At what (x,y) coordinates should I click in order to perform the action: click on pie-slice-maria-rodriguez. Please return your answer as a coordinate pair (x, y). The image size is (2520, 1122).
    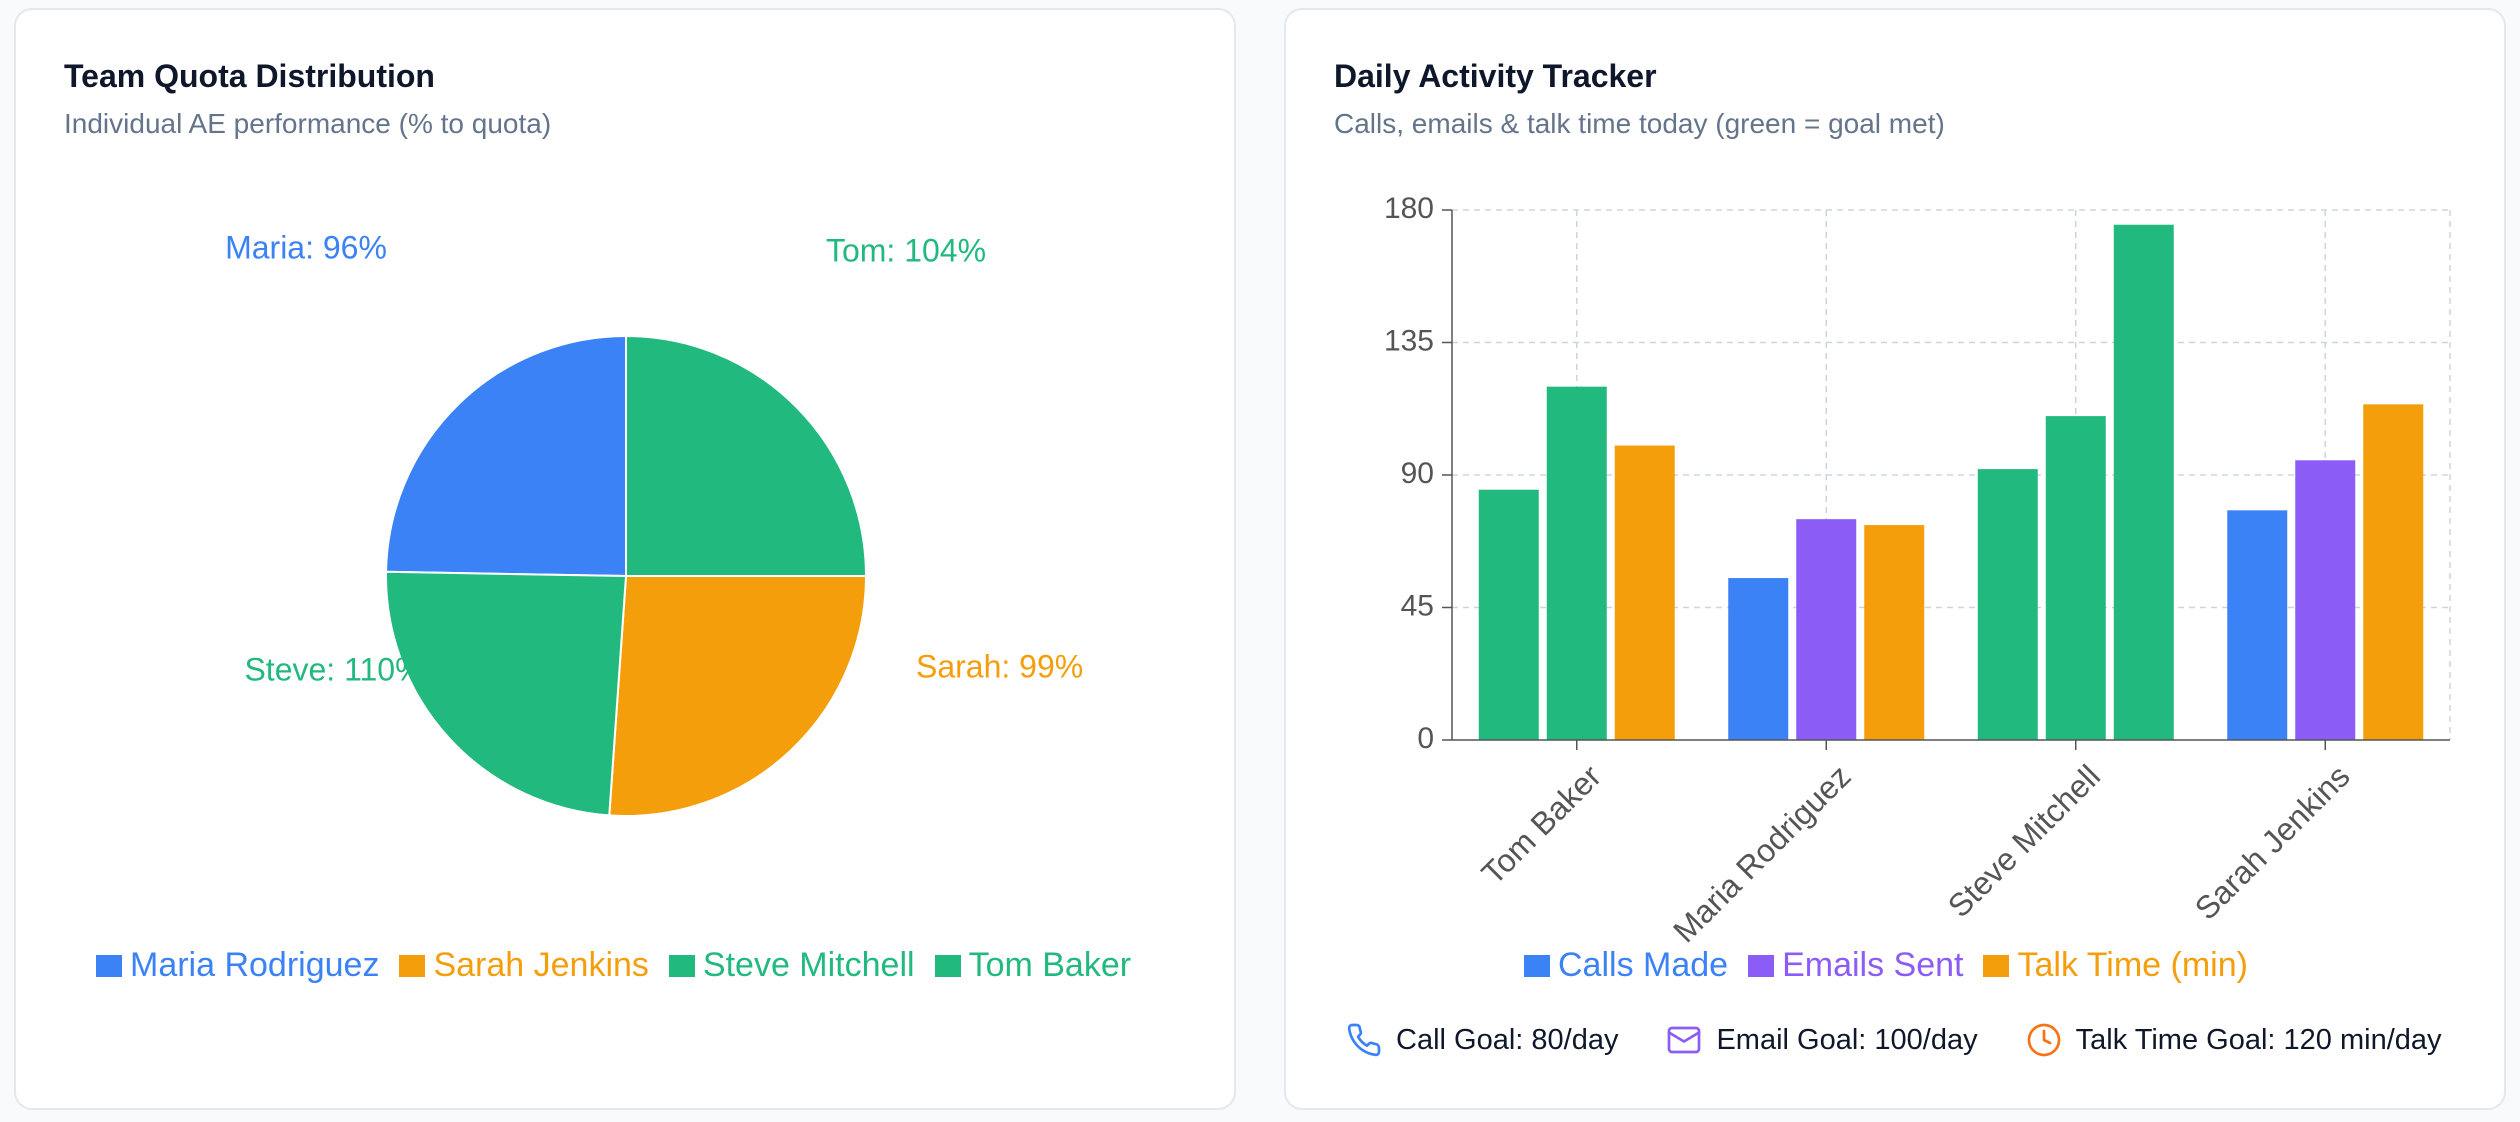
    Looking at the image, I should click on (508, 456).